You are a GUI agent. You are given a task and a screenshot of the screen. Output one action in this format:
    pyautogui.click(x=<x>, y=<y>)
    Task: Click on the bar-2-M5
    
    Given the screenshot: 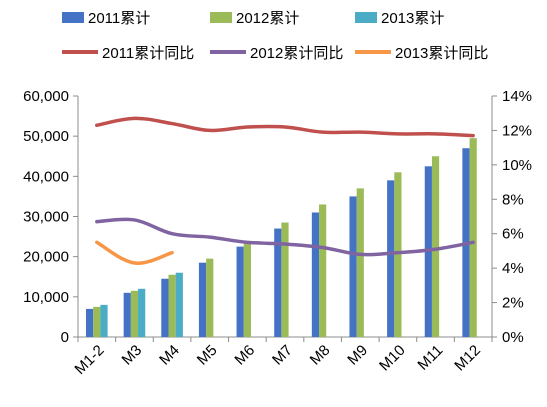 What is the action you would take?
    pyautogui.click(x=209, y=298)
    